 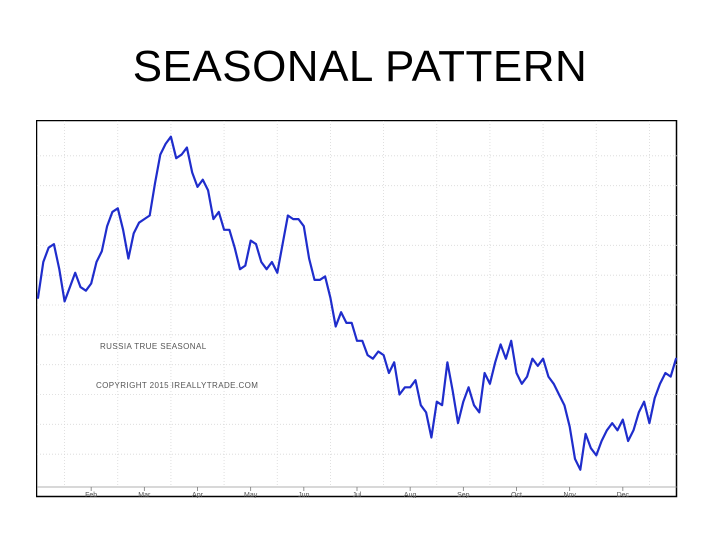 I want to click on x-tick-label: Dec, so click(x=623, y=495).